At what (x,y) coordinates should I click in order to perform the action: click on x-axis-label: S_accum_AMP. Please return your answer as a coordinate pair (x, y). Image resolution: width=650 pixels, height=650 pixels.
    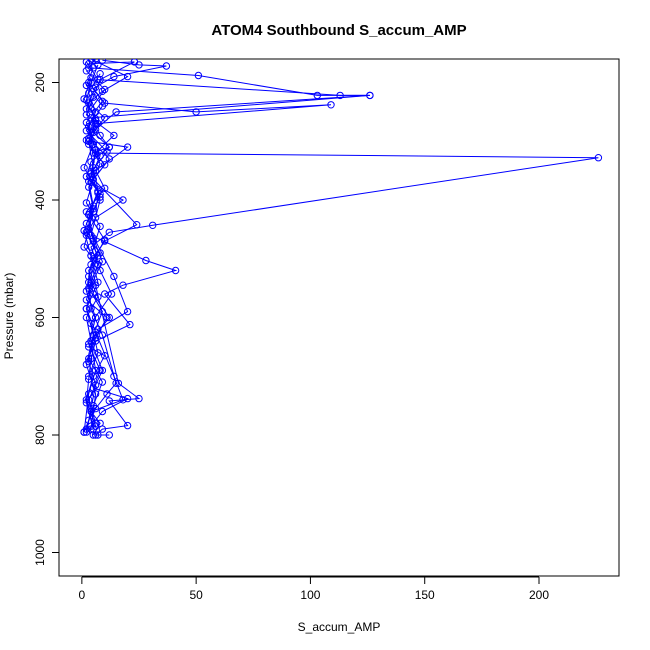
    Looking at the image, I should click on (339, 627).